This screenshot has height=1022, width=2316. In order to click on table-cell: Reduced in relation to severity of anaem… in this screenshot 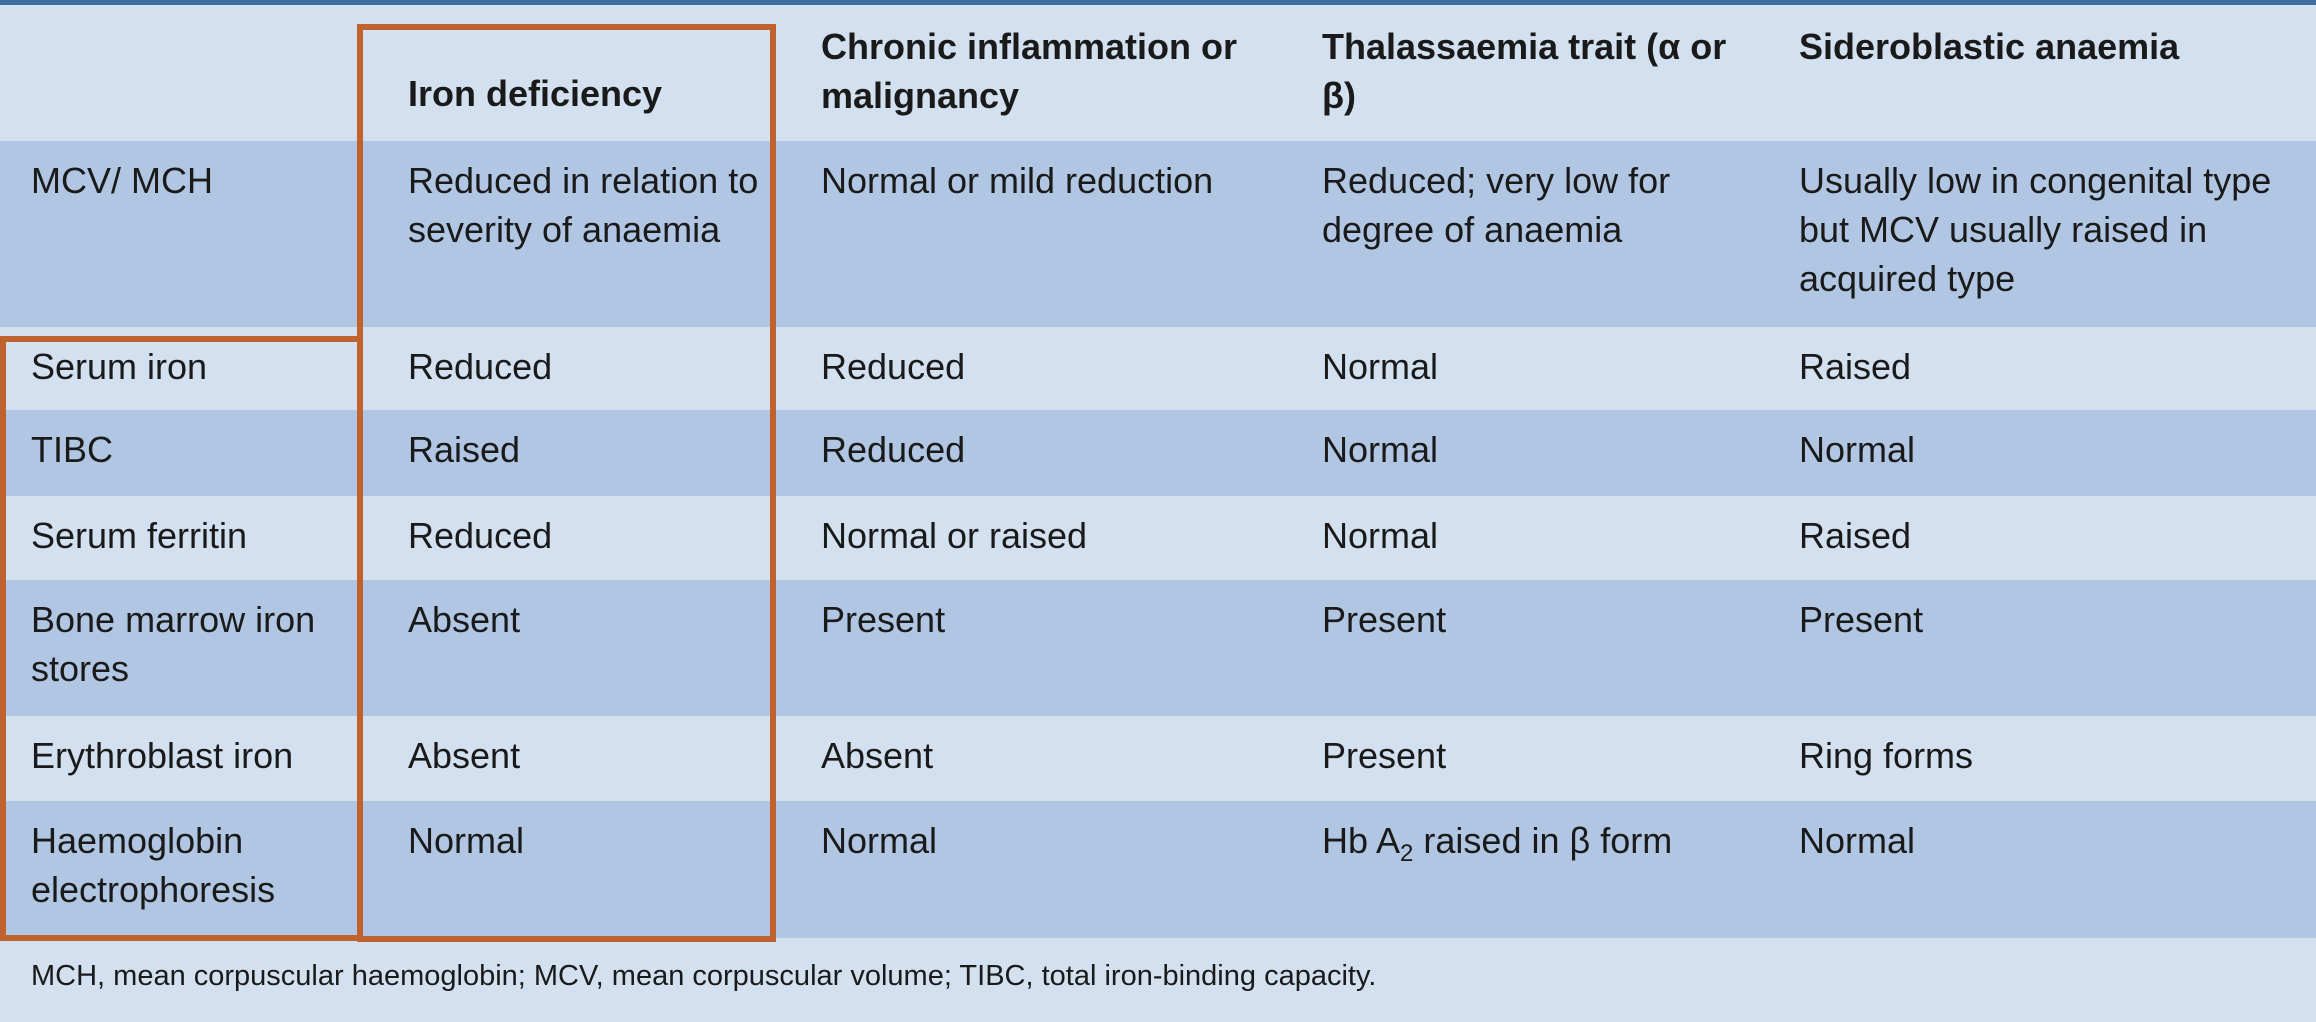, I will do `click(583, 205)`.